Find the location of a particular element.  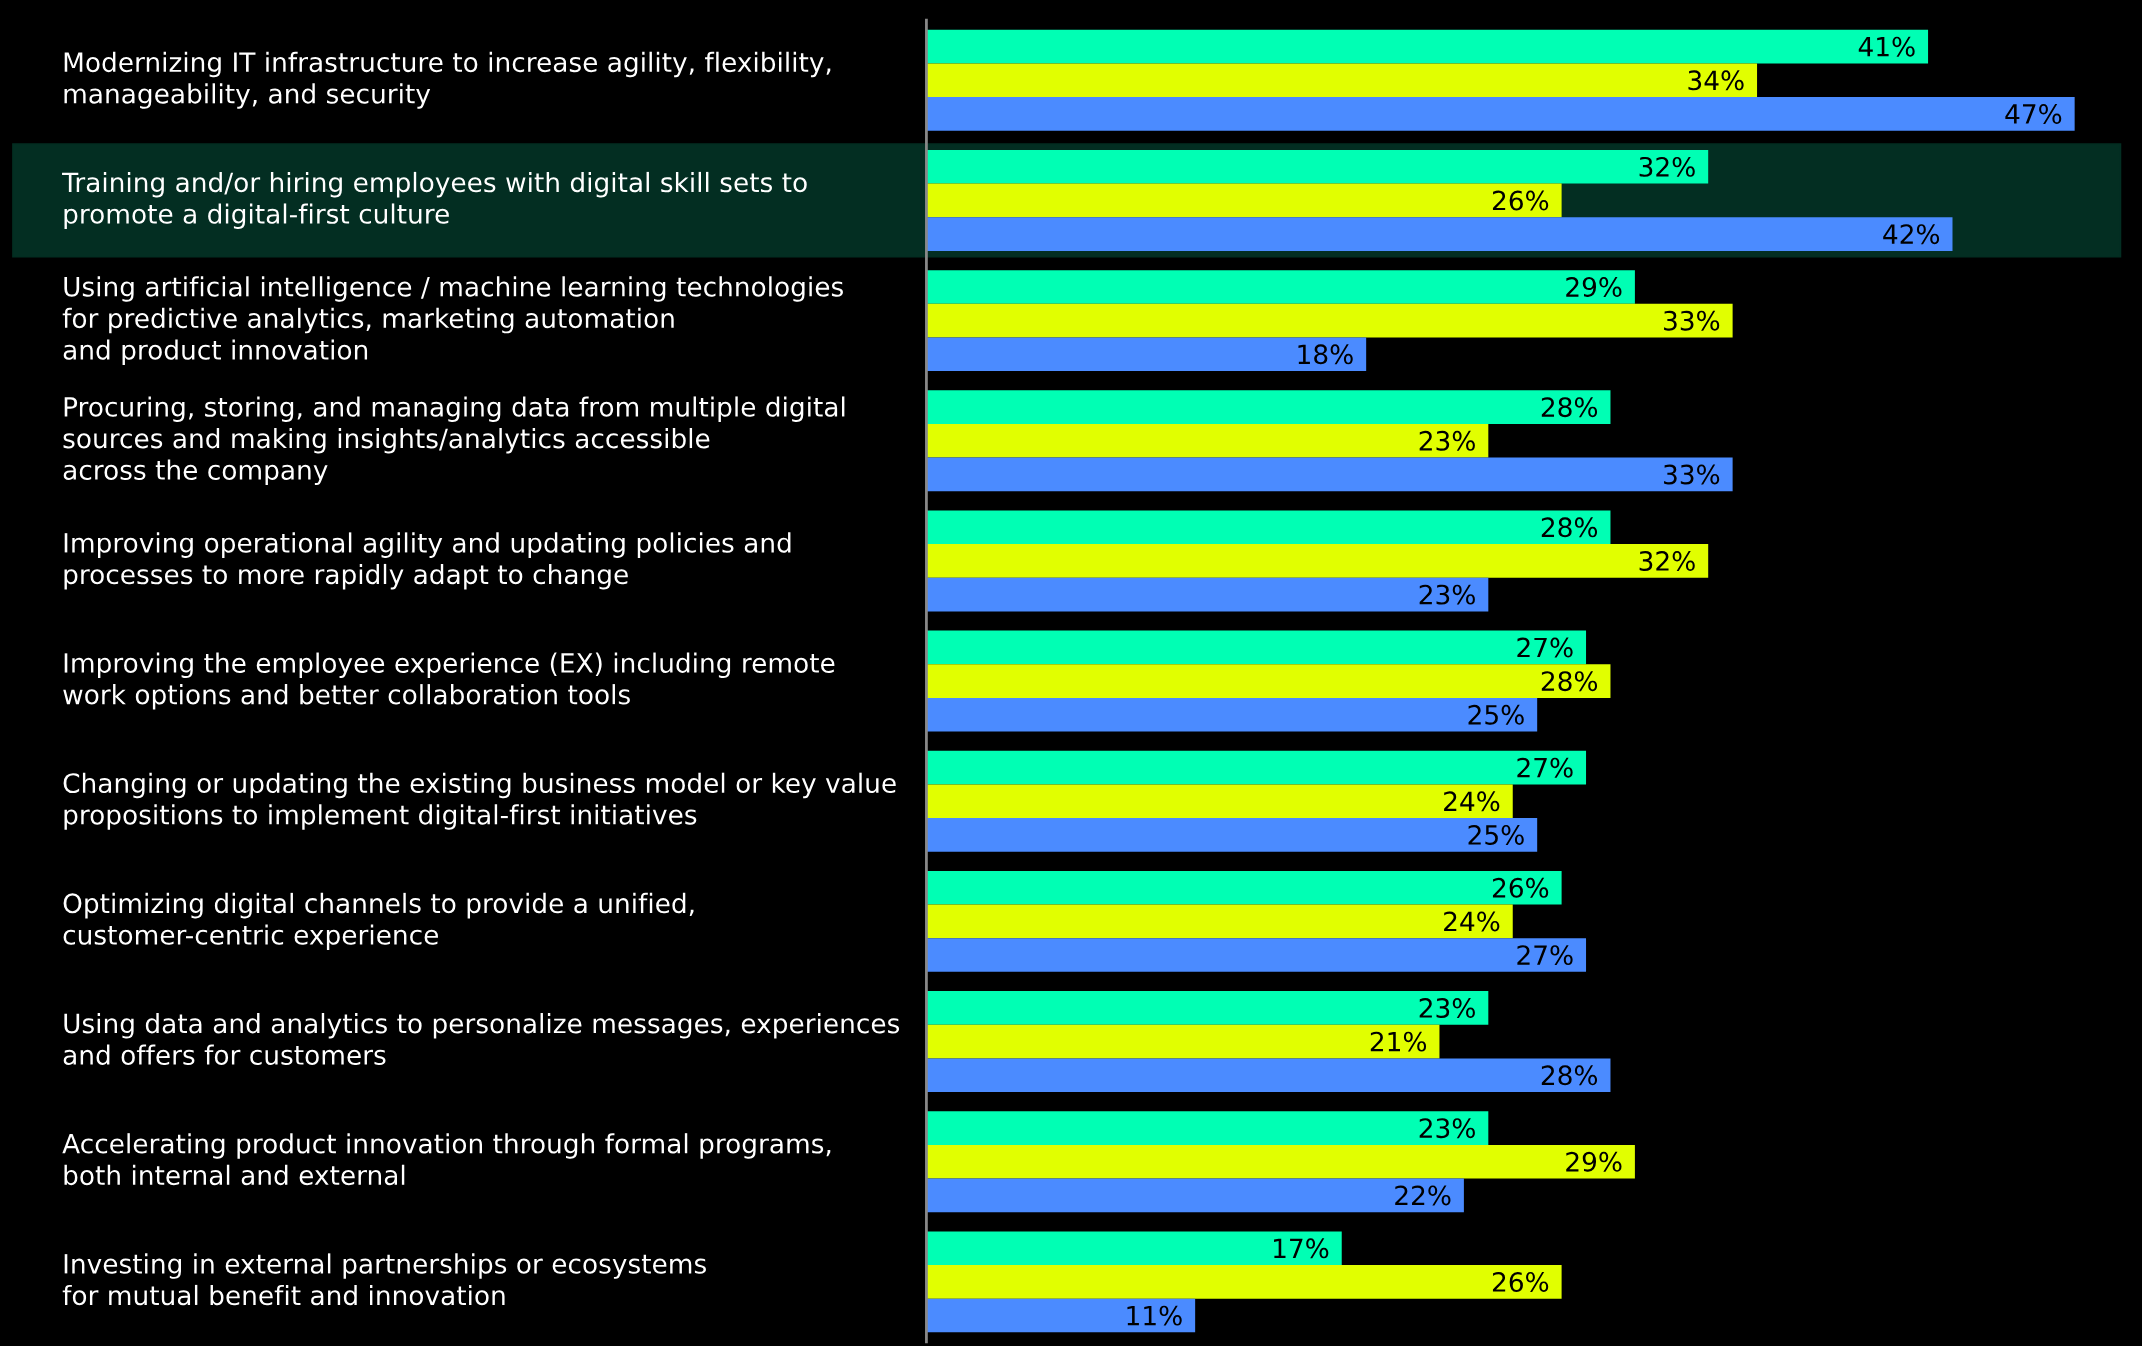

data-label: 17% is located at coordinates (1301, 1248).